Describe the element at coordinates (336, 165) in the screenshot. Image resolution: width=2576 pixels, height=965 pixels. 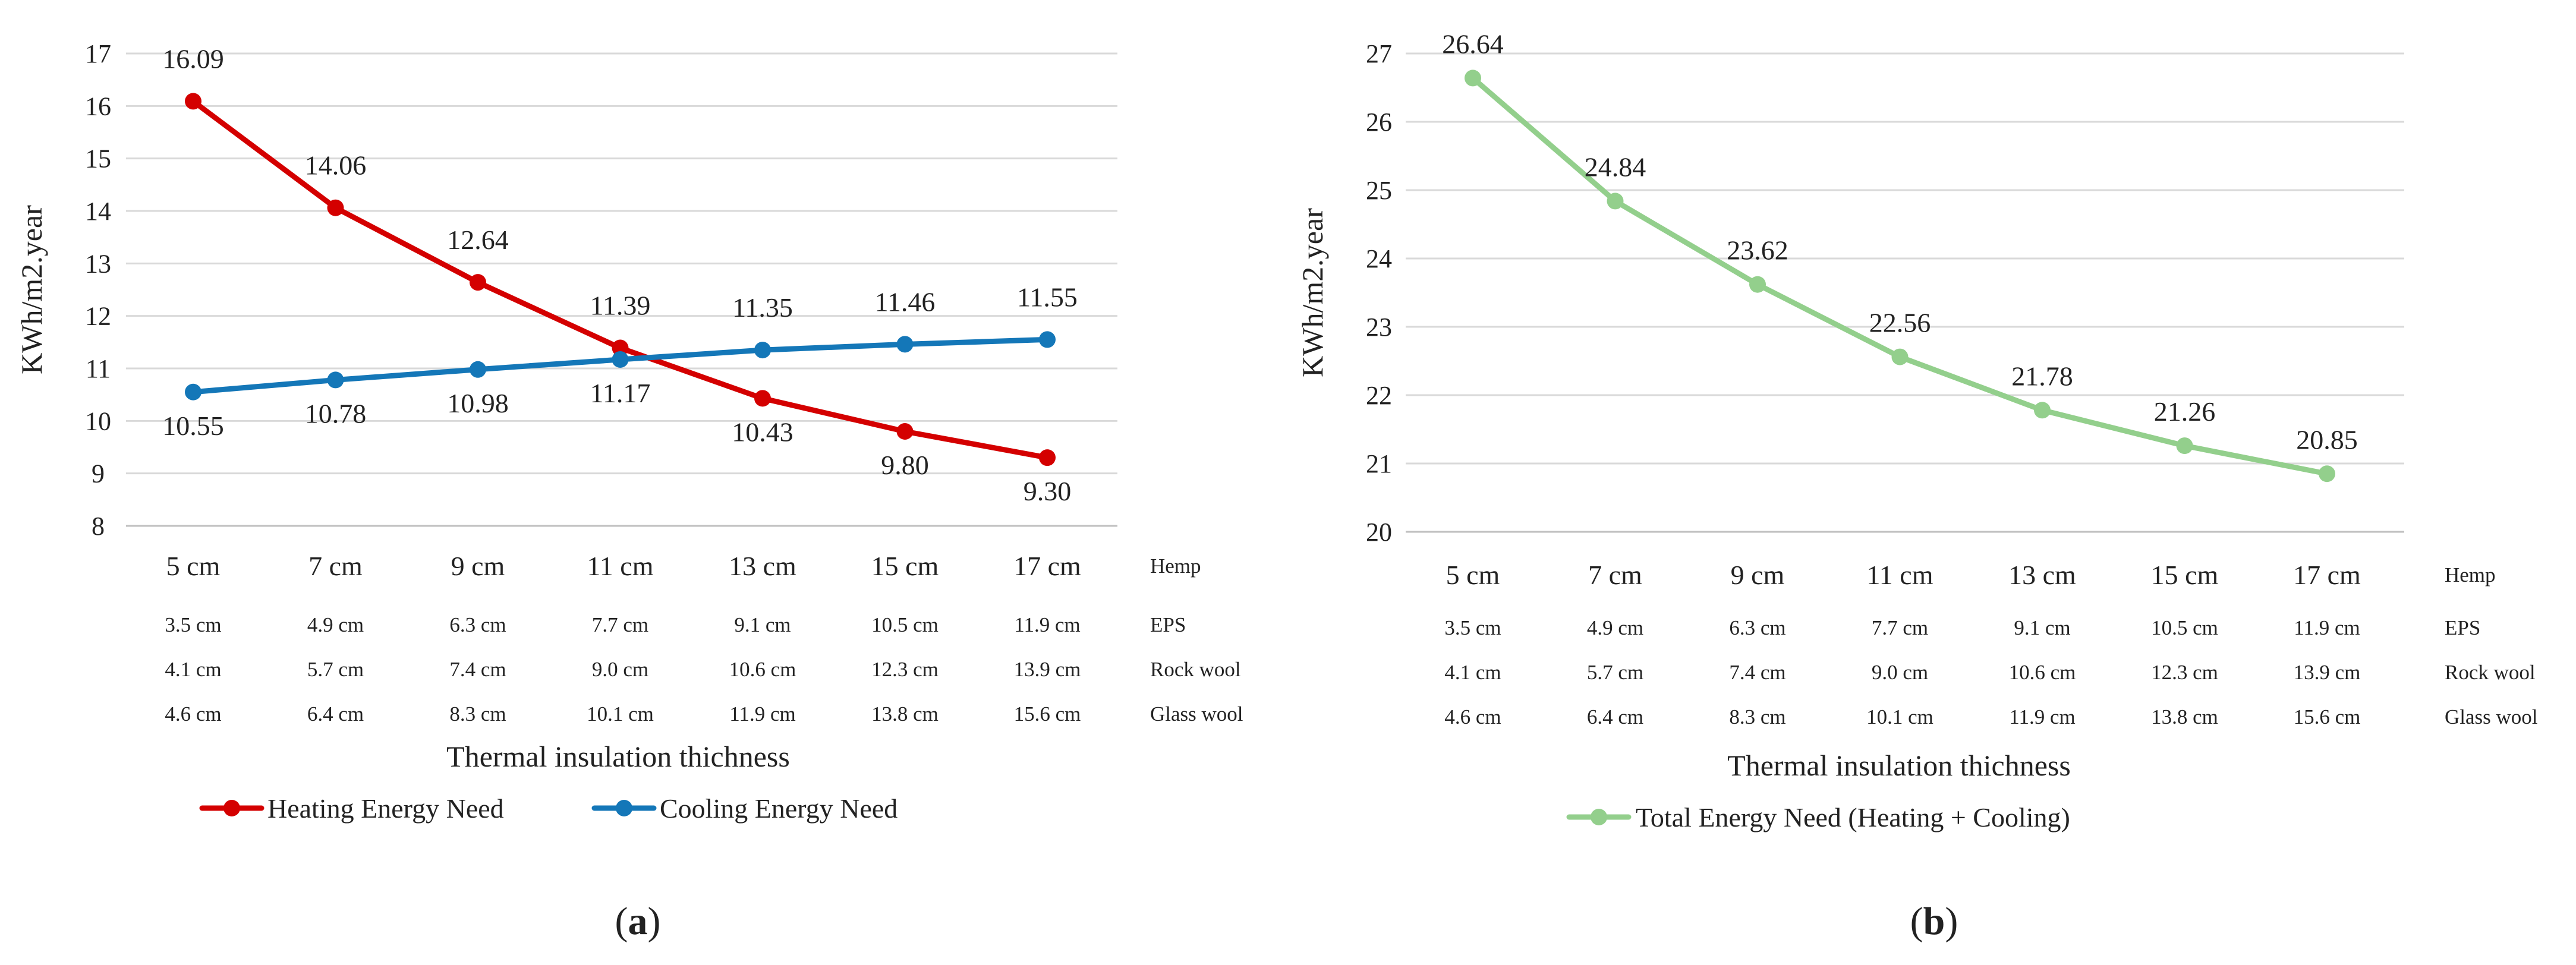
I see `data-label: 14.06` at that location.